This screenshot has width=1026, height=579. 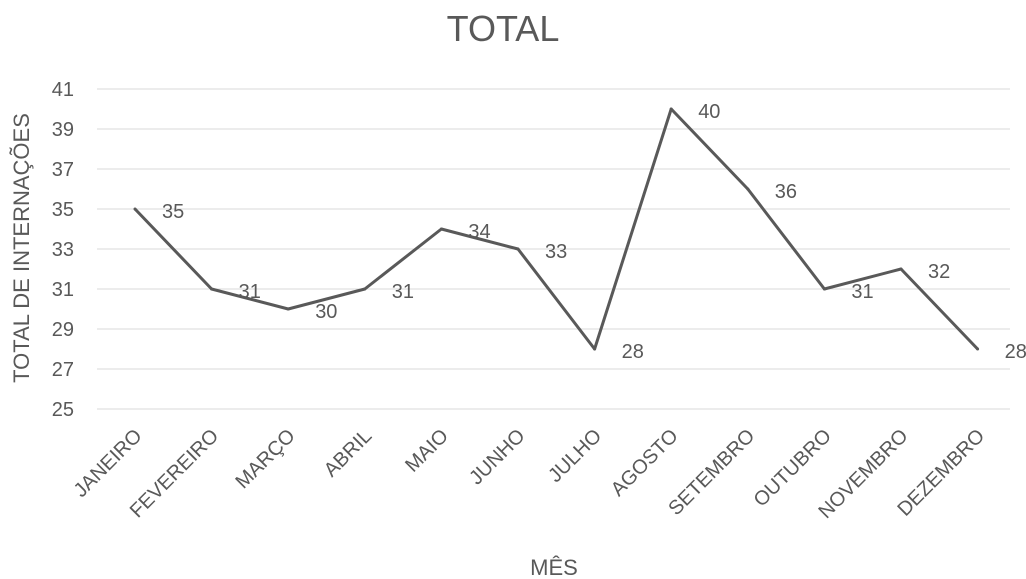 I want to click on y-tick-label: 31, so click(x=63, y=290).